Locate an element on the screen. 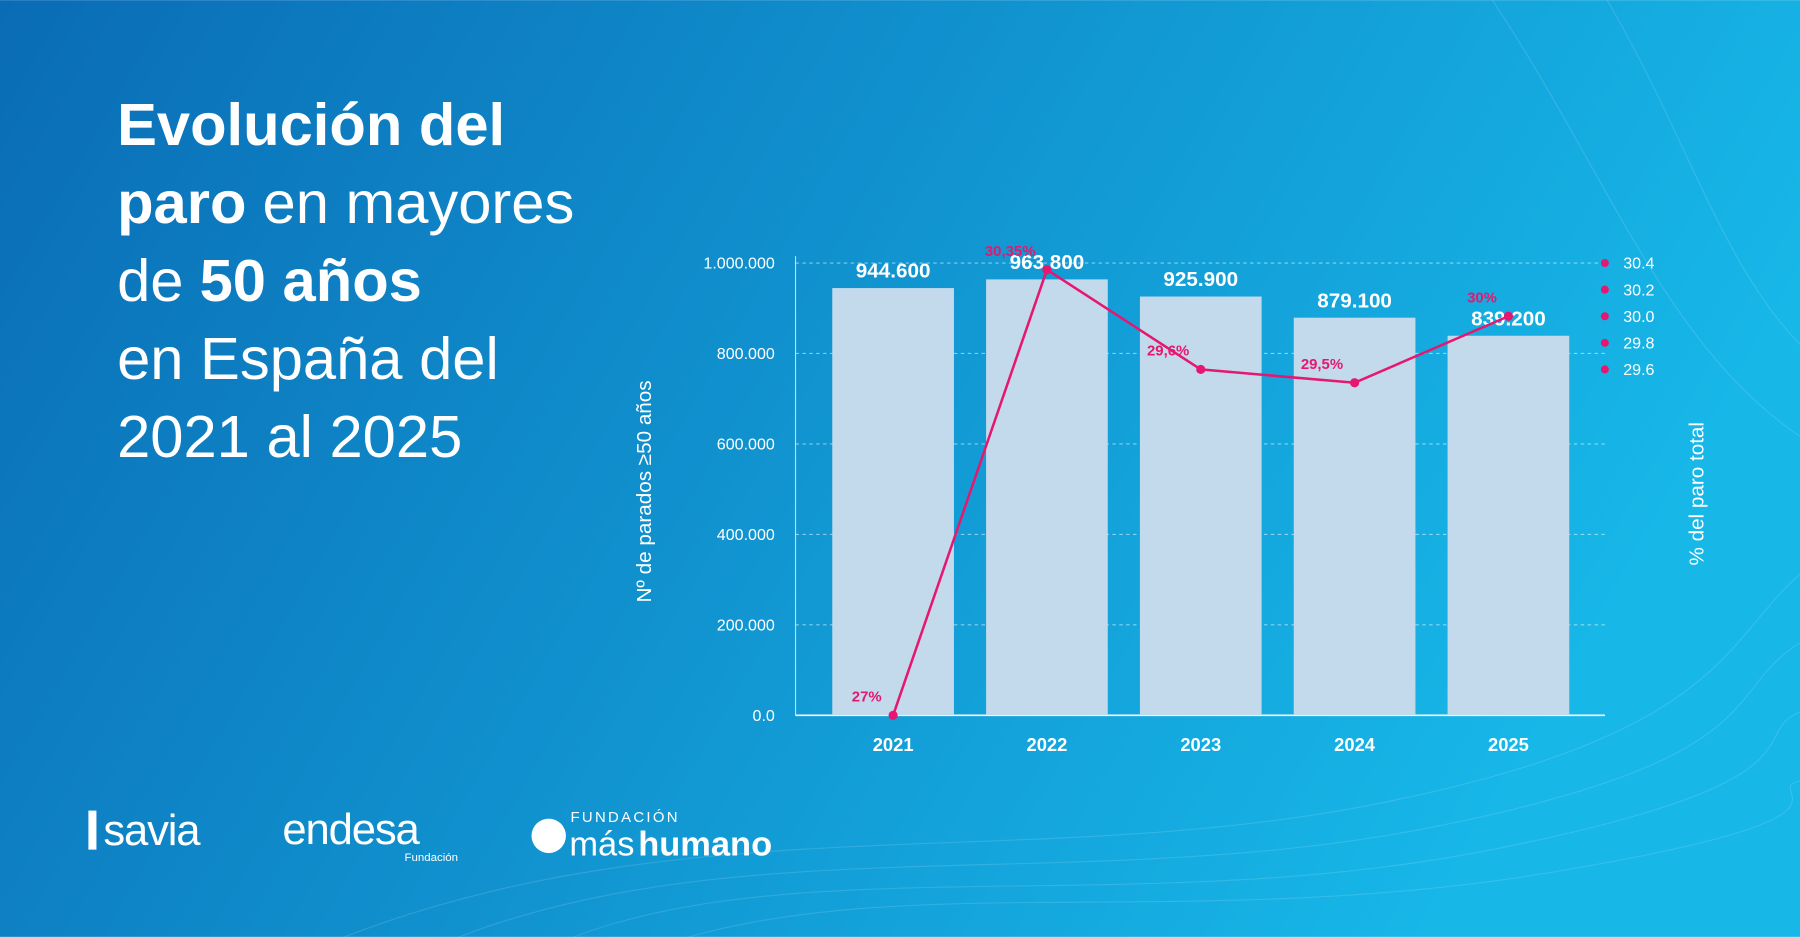 Image resolution: width=1800 pixels, height=937 pixels. title-segment: en mayores is located at coordinates (419, 202).